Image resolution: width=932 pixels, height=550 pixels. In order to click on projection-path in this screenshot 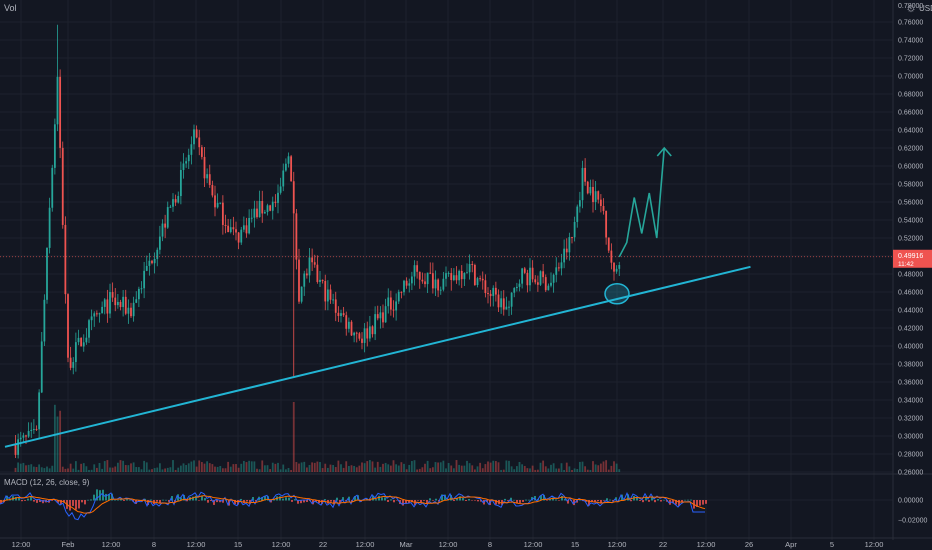, I will do `click(642, 202)`.